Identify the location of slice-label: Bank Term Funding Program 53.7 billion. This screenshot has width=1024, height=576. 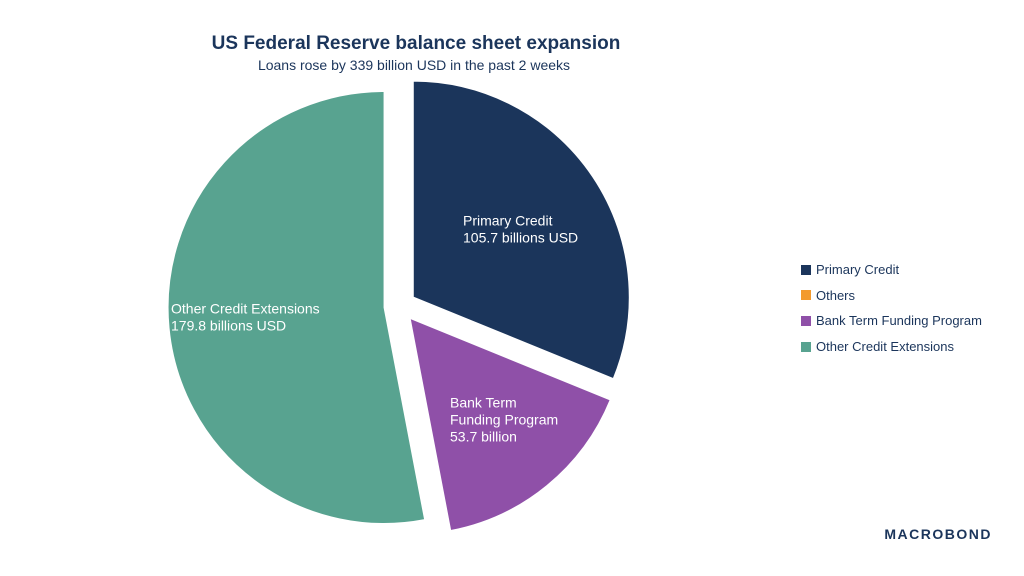
(504, 420).